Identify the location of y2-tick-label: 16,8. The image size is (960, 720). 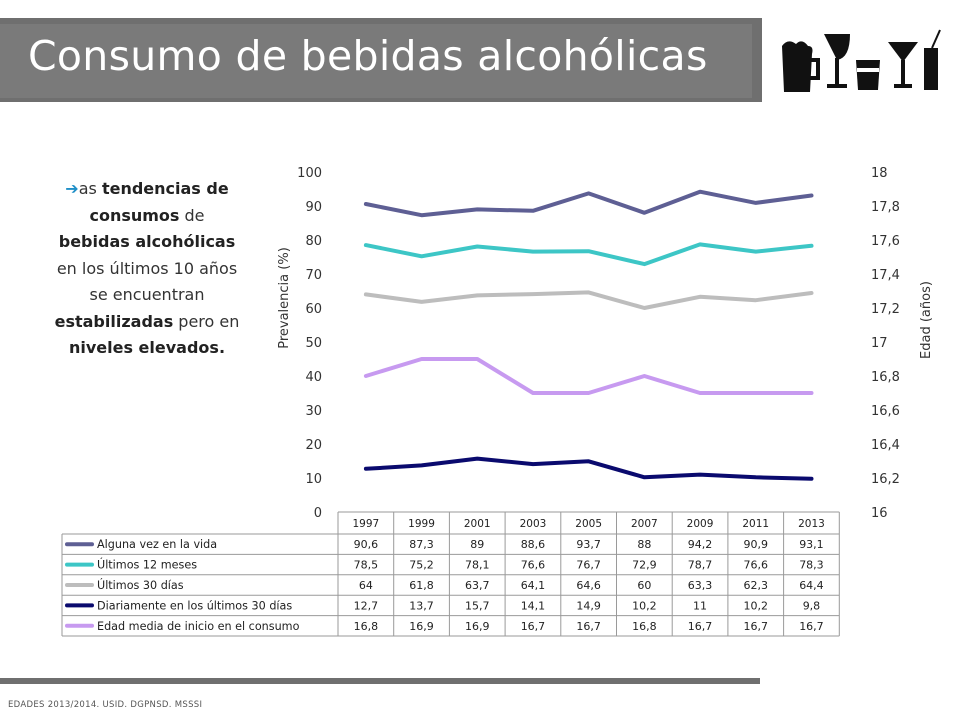
(885, 377).